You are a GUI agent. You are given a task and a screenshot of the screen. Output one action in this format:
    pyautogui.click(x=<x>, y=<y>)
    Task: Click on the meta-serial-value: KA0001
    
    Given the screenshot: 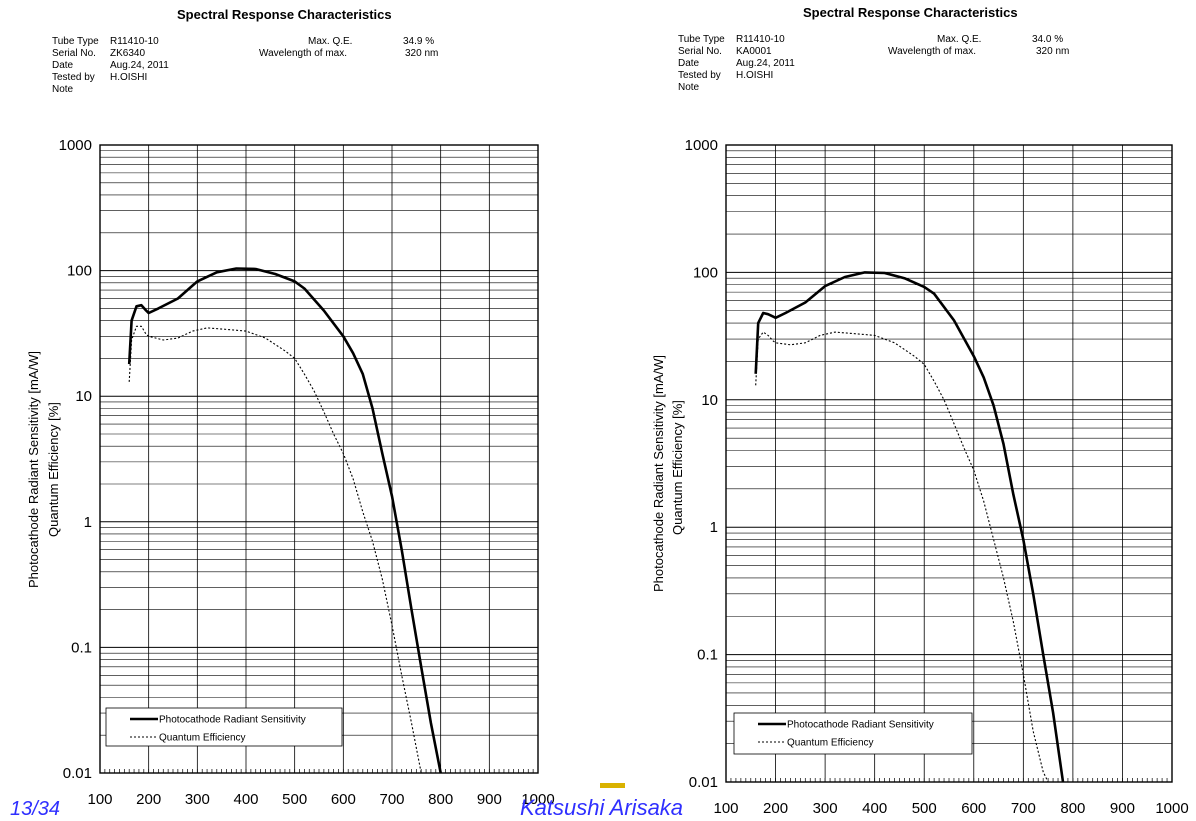 What is the action you would take?
    pyautogui.click(x=754, y=51)
    